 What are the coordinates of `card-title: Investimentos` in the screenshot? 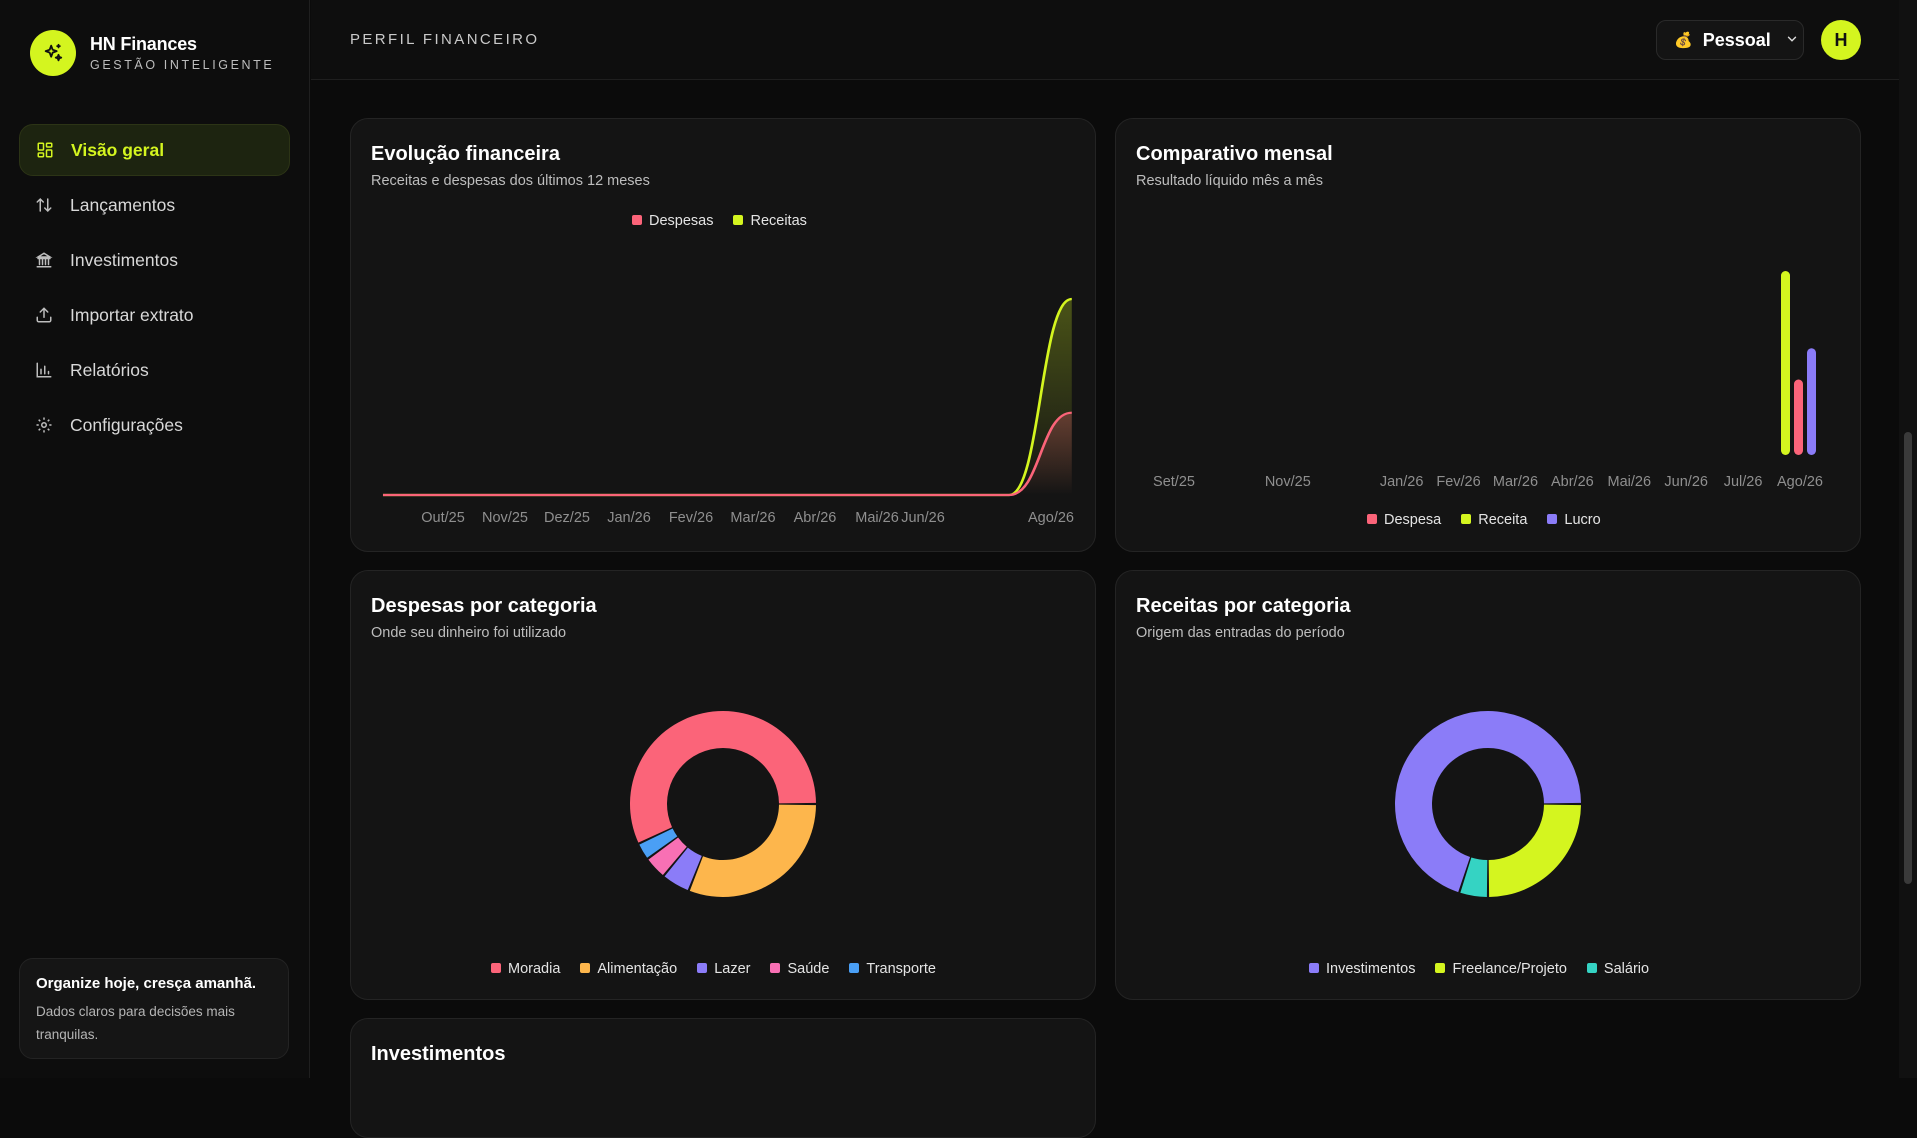 It's located at (438, 1054).